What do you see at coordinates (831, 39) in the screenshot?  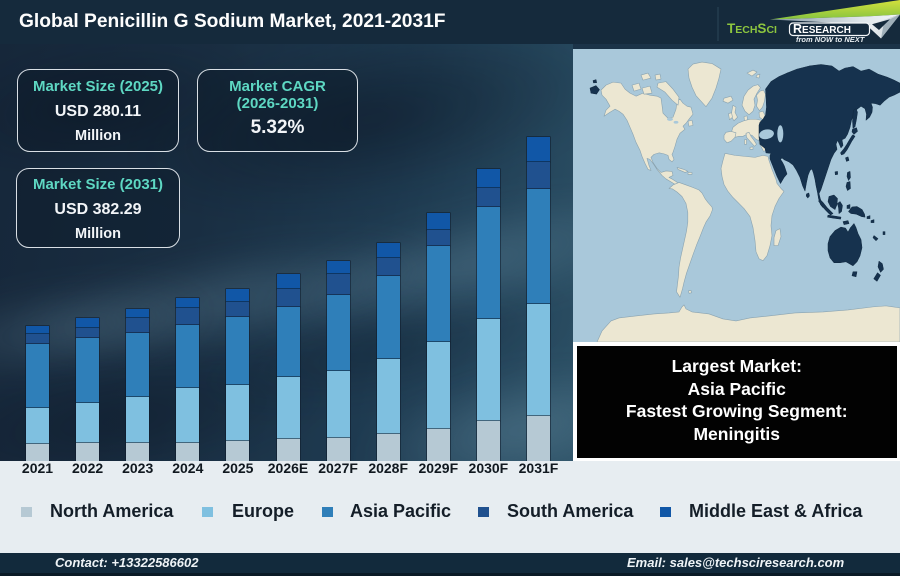 I see `svg-text: from NOW to NEXT` at bounding box center [831, 39].